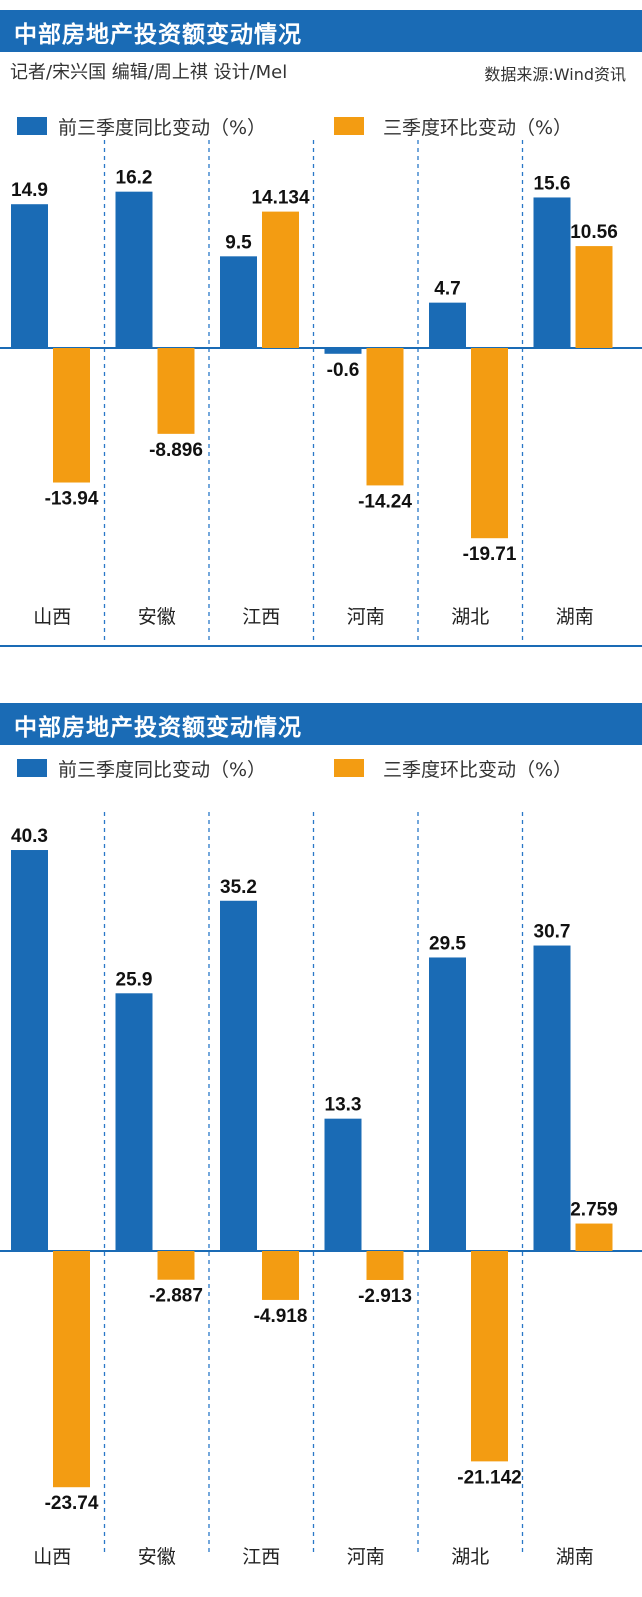 This screenshot has height=1597, width=642. What do you see at coordinates (594, 1210) in the screenshot?
I see `value-label: 2.759` at bounding box center [594, 1210].